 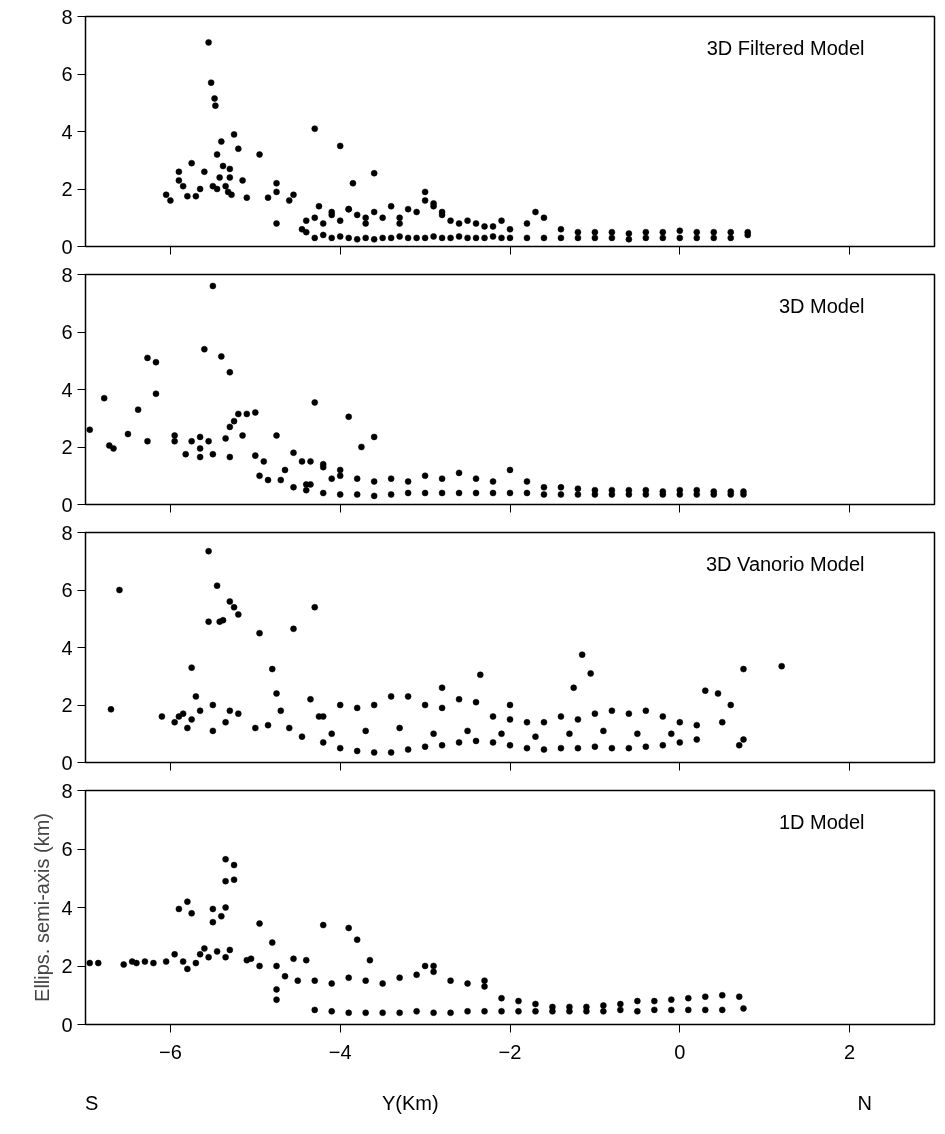 I want to click on y-axis-title: Ellips. semi-axis (km), so click(x=42, y=907).